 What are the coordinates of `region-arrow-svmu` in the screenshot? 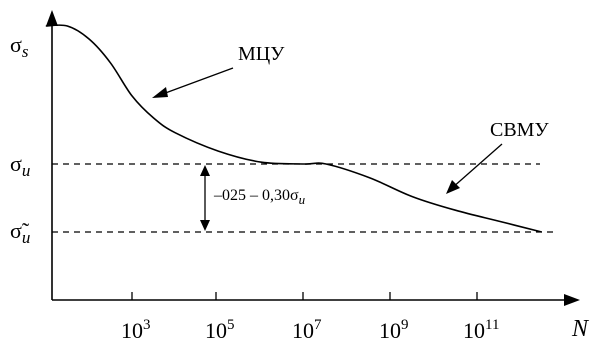 It's located at (474, 168).